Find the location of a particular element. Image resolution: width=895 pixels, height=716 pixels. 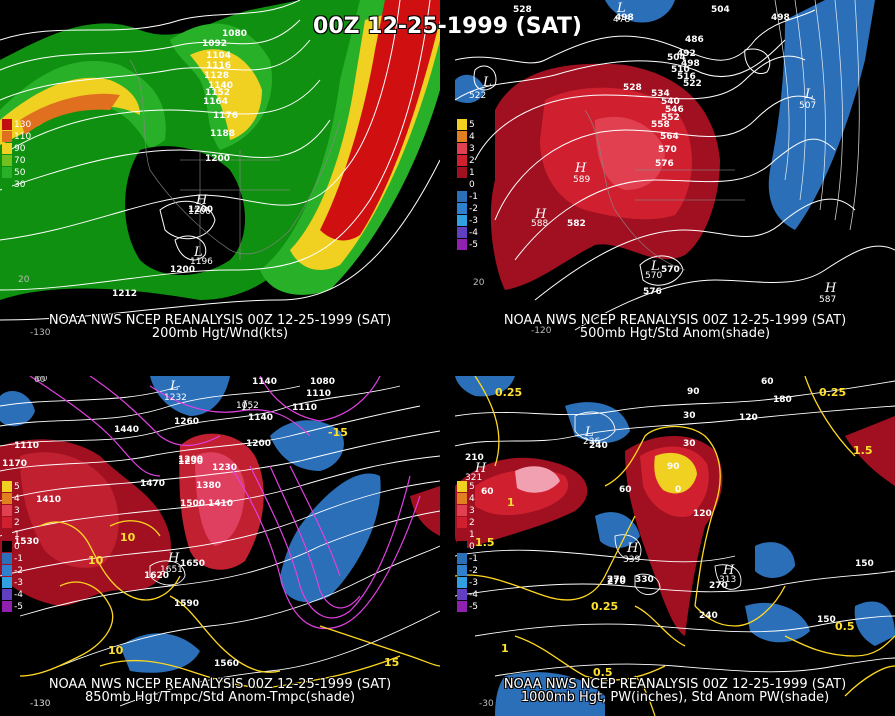

contour-label: 1176 is located at coordinates (225, 116).